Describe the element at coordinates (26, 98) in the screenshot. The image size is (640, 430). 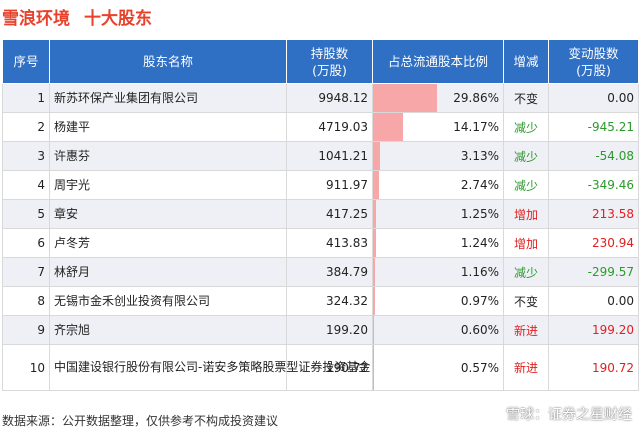
I see `rank-cell: 1` at that location.